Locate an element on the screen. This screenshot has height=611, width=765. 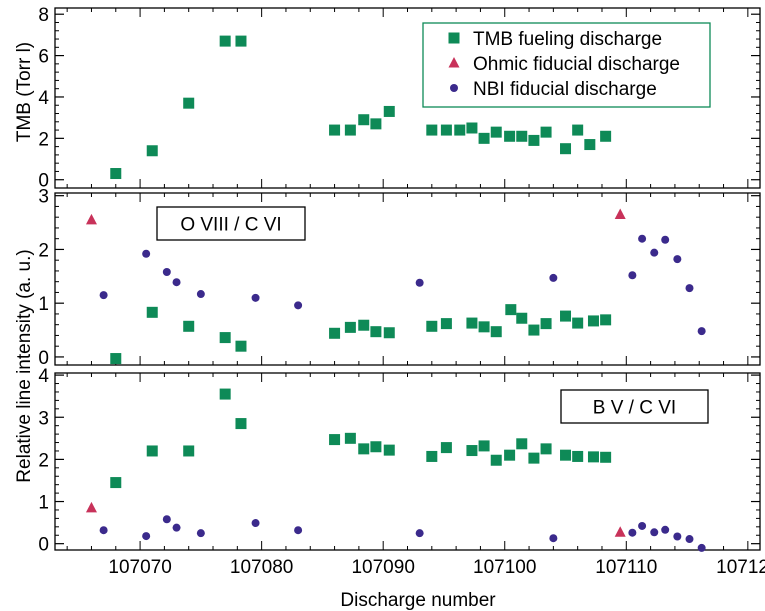
annotation-label: B V / C VI is located at coordinates (634, 408).